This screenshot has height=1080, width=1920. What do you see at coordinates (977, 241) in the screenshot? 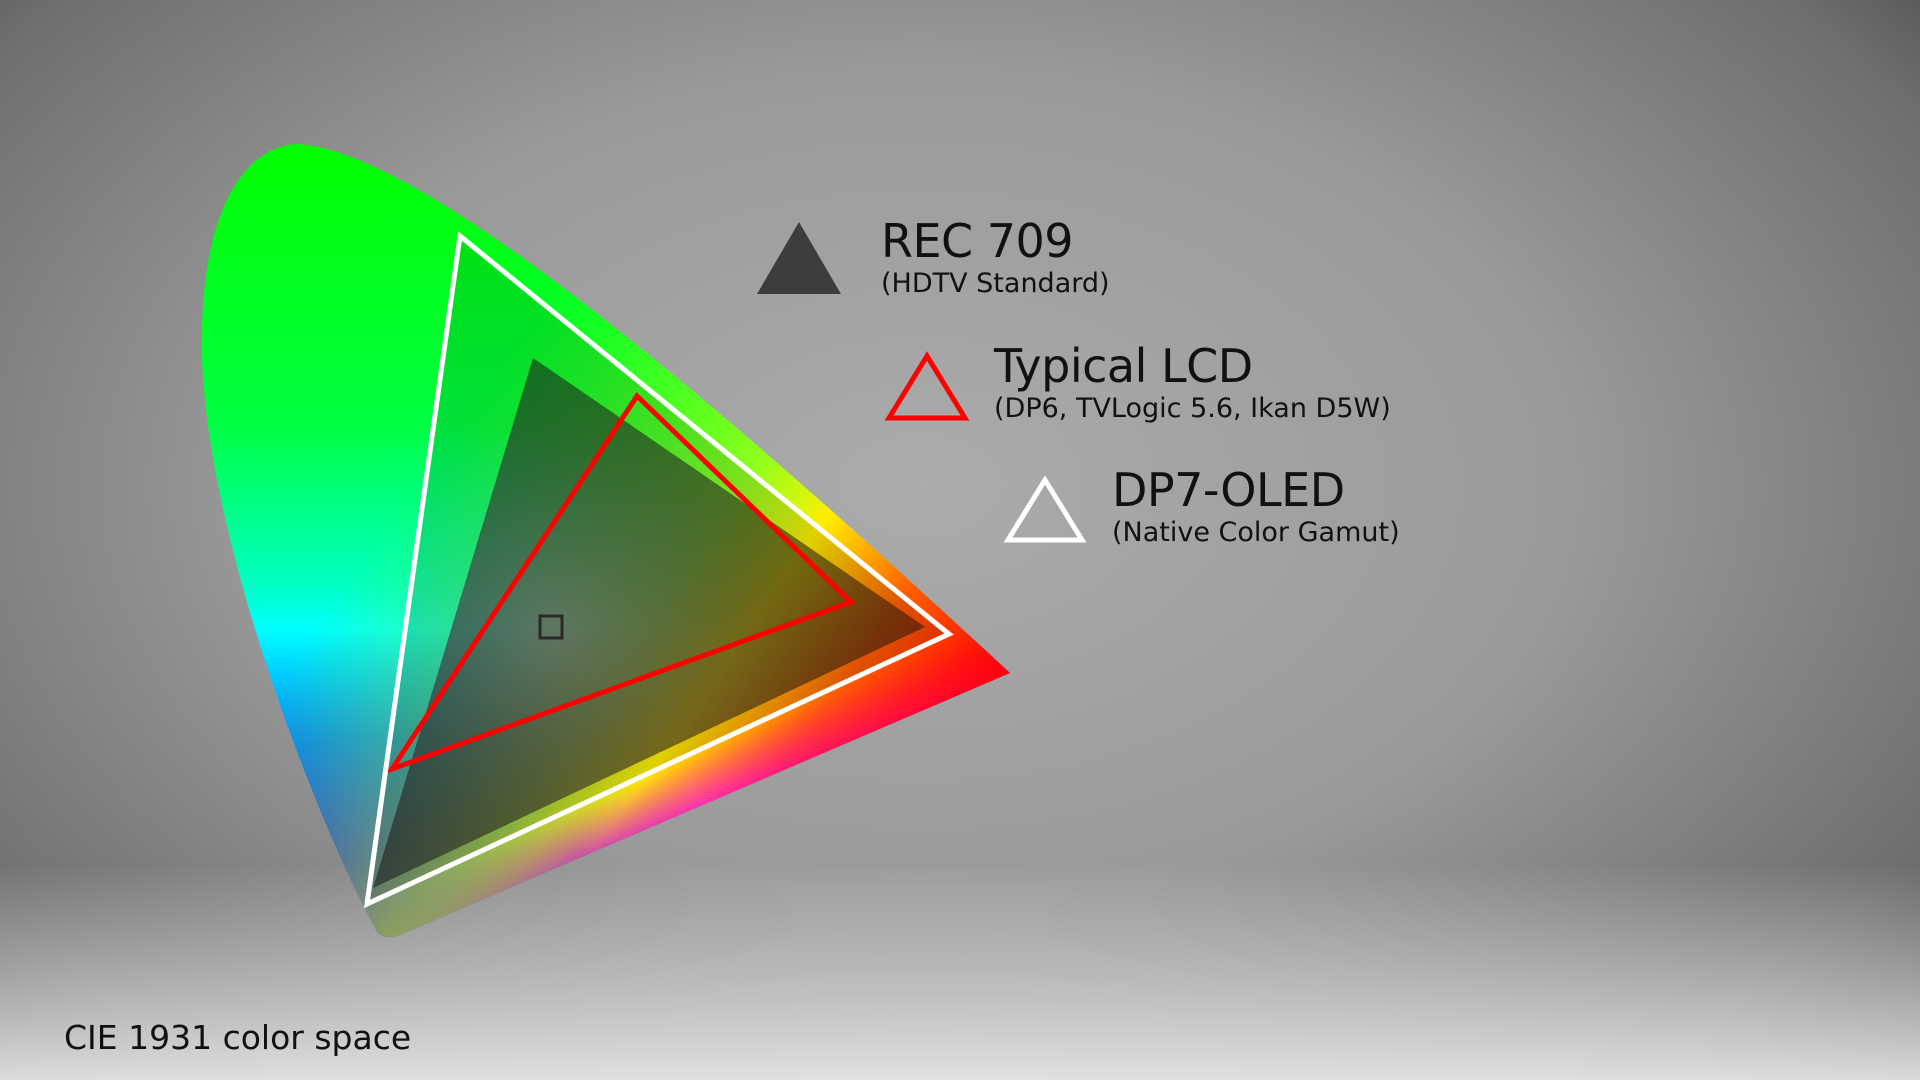
I see `legend-rec709-title: REC 709` at bounding box center [977, 241].